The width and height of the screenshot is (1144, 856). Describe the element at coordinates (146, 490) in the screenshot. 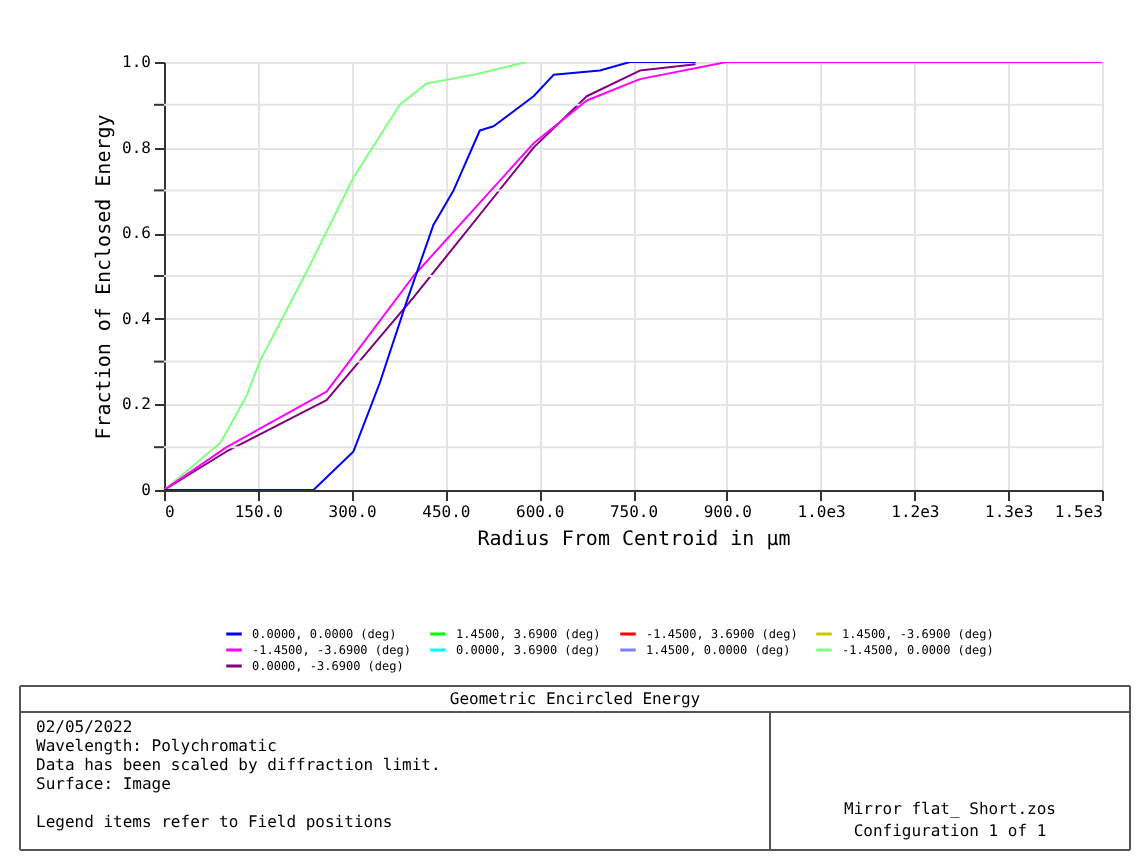

I see `y-tick-label: 0` at that location.